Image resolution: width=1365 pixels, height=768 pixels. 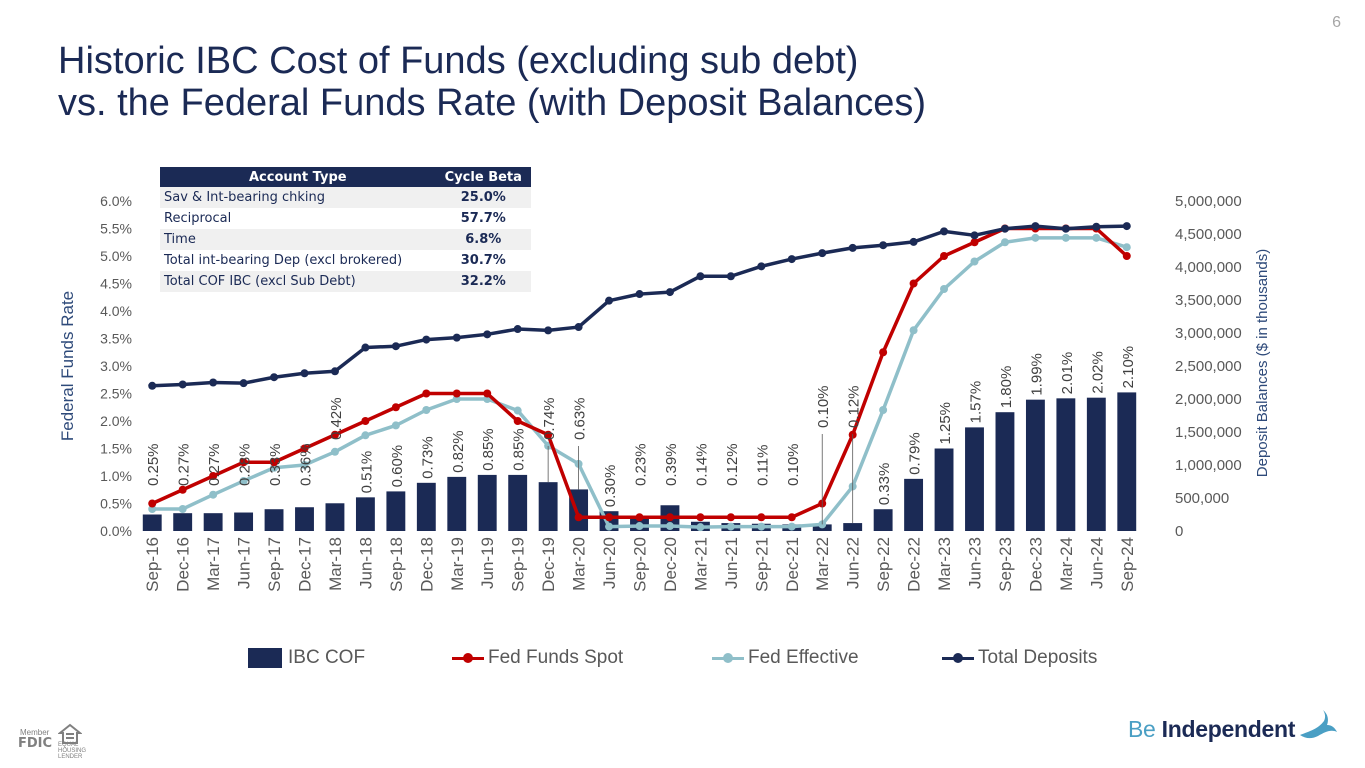 I want to click on data-label: 0.85%, so click(x=519, y=449).